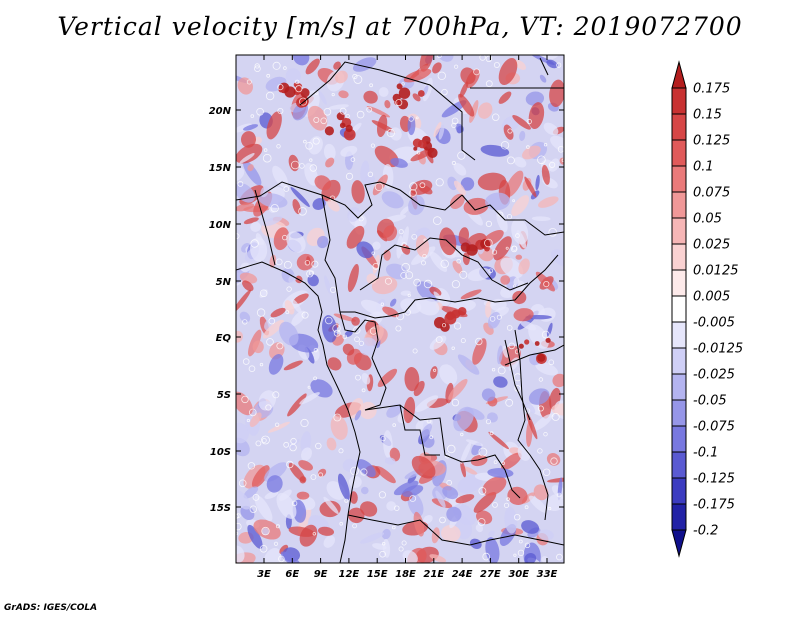 This screenshot has height=618, width=800. Describe the element at coordinates (292, 574) in the screenshot. I see `lon-label: 6E` at that location.